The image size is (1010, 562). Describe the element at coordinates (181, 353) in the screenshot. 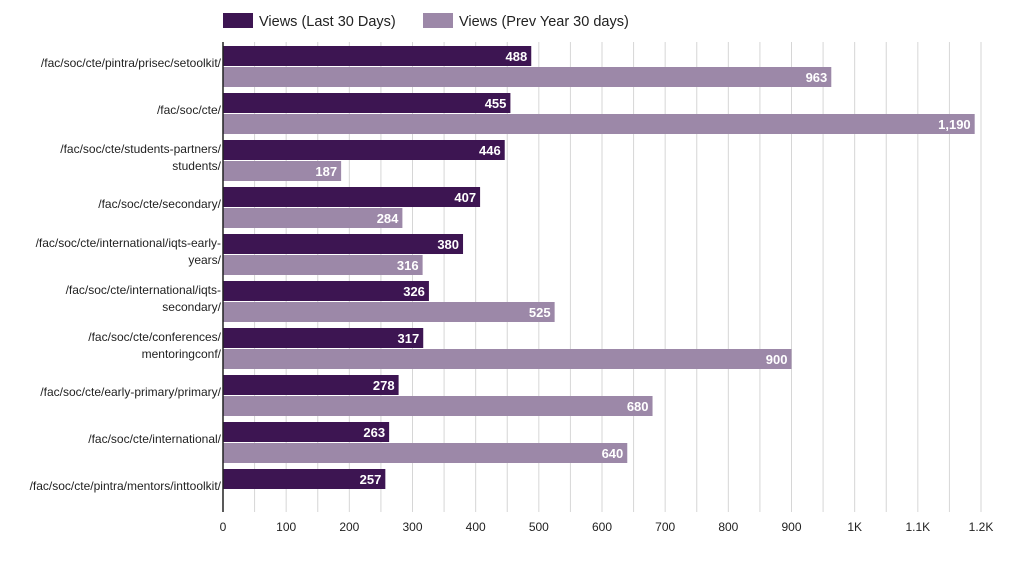

I see `category-label-line: mentoringconf/` at that location.